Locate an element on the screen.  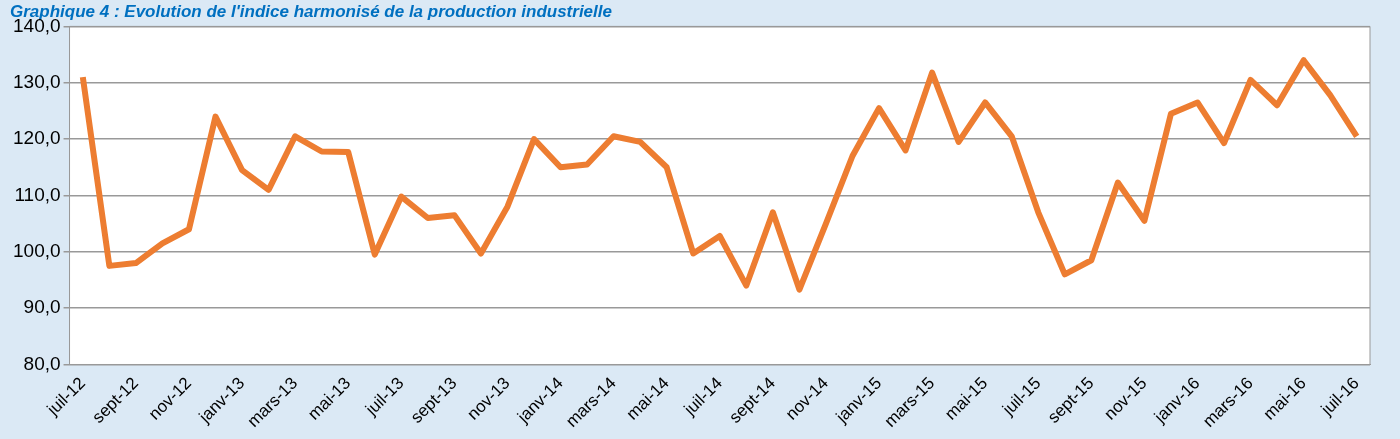
y-tick-label: 80,0 is located at coordinates (42, 363).